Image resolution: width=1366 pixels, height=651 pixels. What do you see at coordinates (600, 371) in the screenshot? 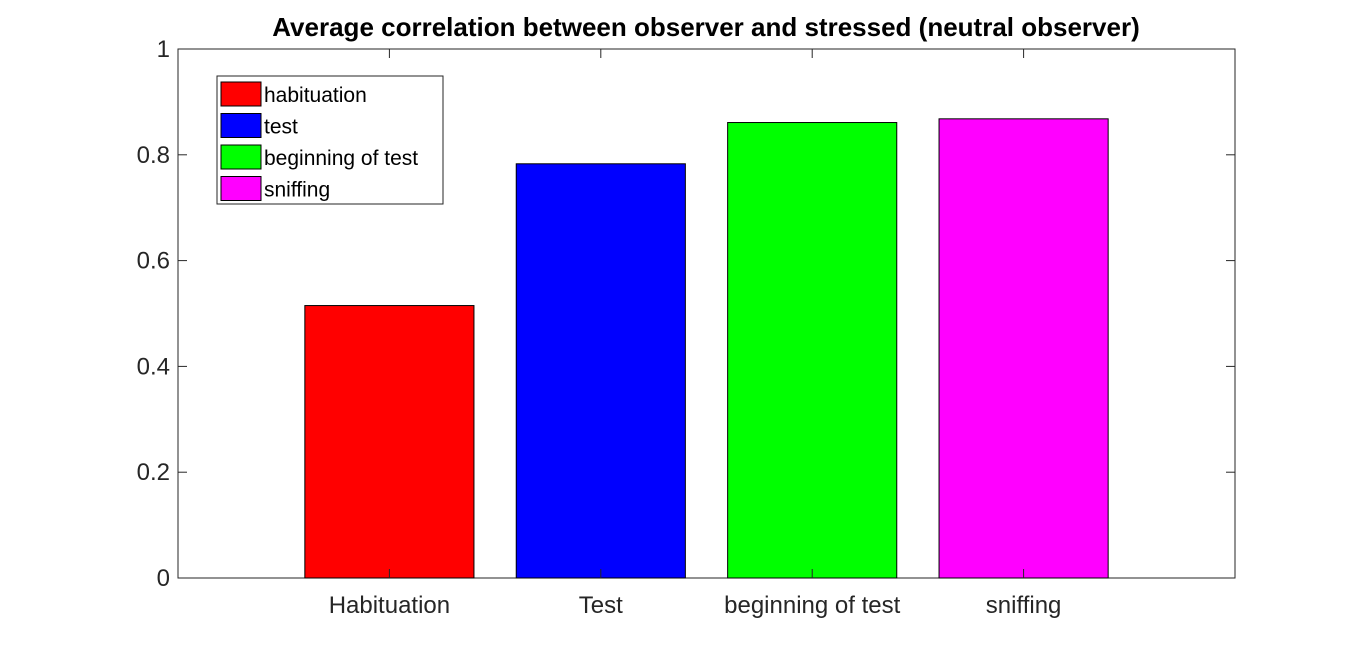
I see `bar-test` at bounding box center [600, 371].